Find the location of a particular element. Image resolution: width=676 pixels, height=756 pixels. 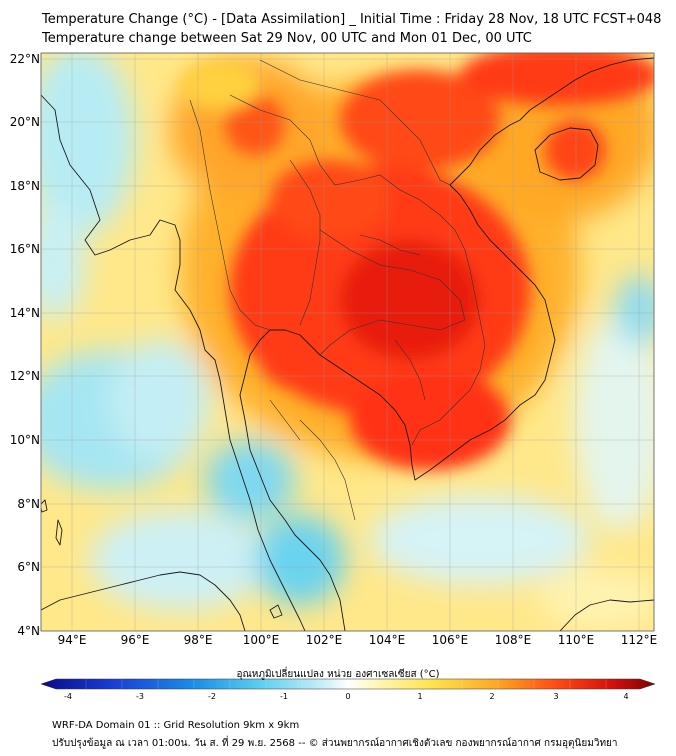

lon-label: 106°E is located at coordinates (450, 640).